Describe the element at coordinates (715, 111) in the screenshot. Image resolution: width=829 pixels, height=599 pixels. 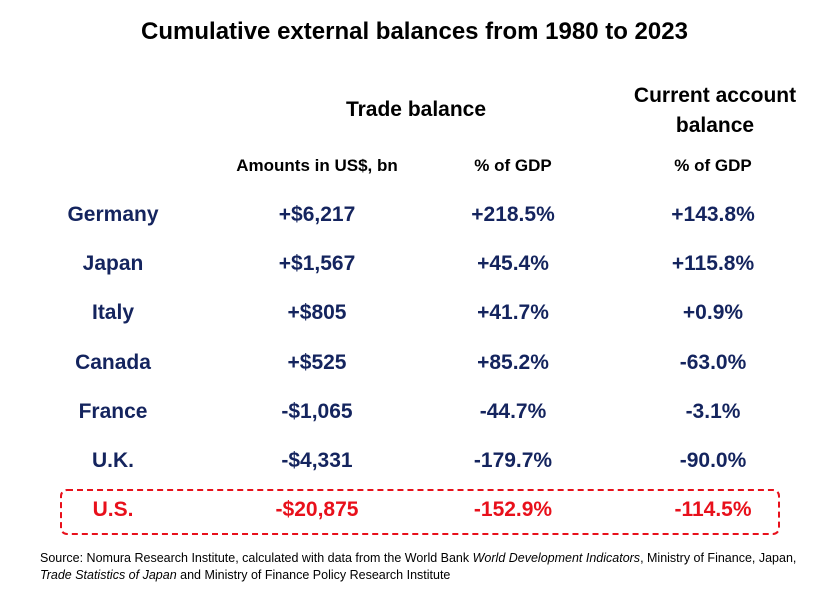
I see `group-header-current-account: Current account balance` at that location.